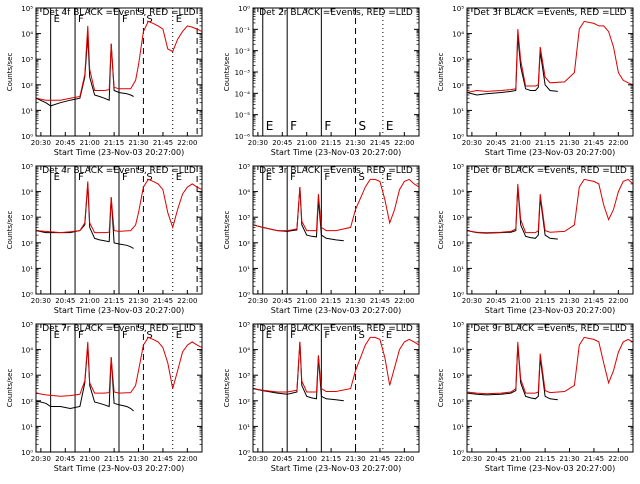 The height and width of the screenshot is (484, 640). What do you see at coordinates (549, 13) in the screenshot?
I see `chart-title: Det 3f BLACK =Events, RED =LLD` at bounding box center [549, 13].